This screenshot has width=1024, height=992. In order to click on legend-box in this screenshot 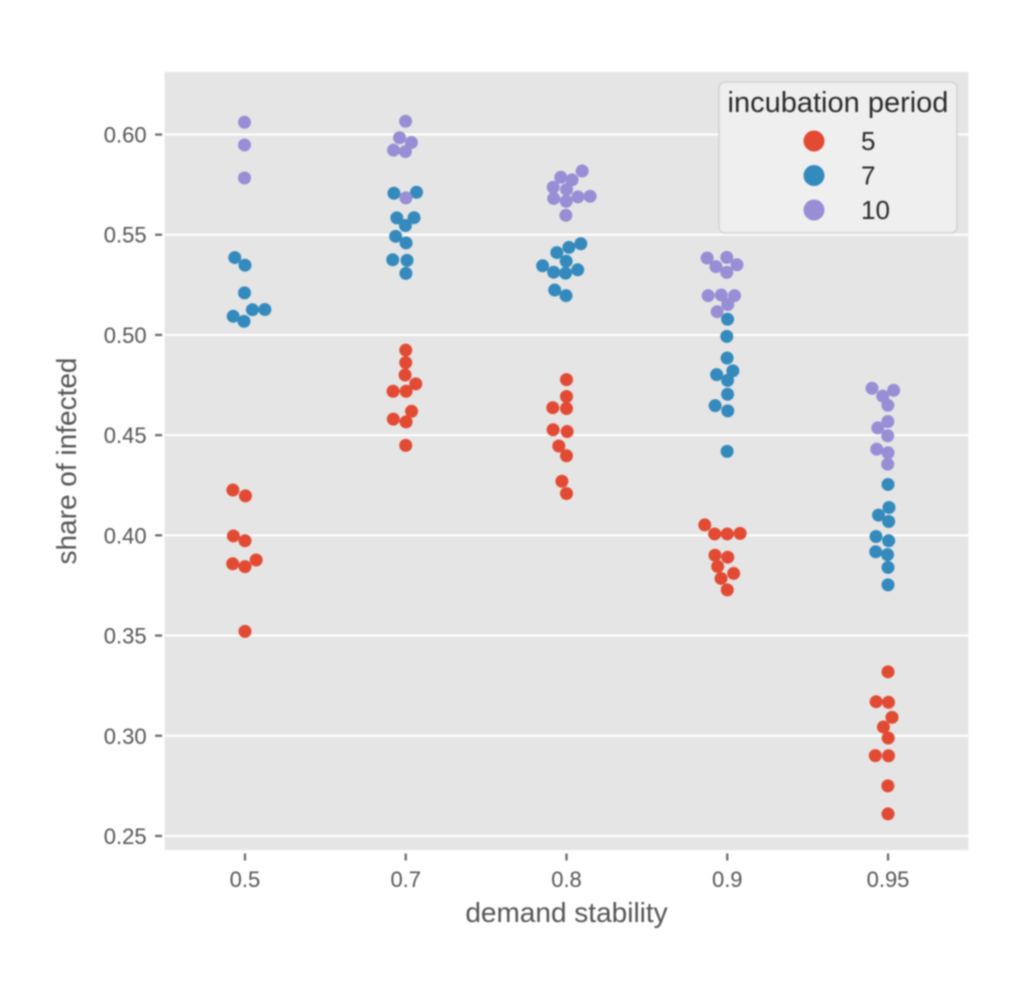, I will do `click(838, 157)`.